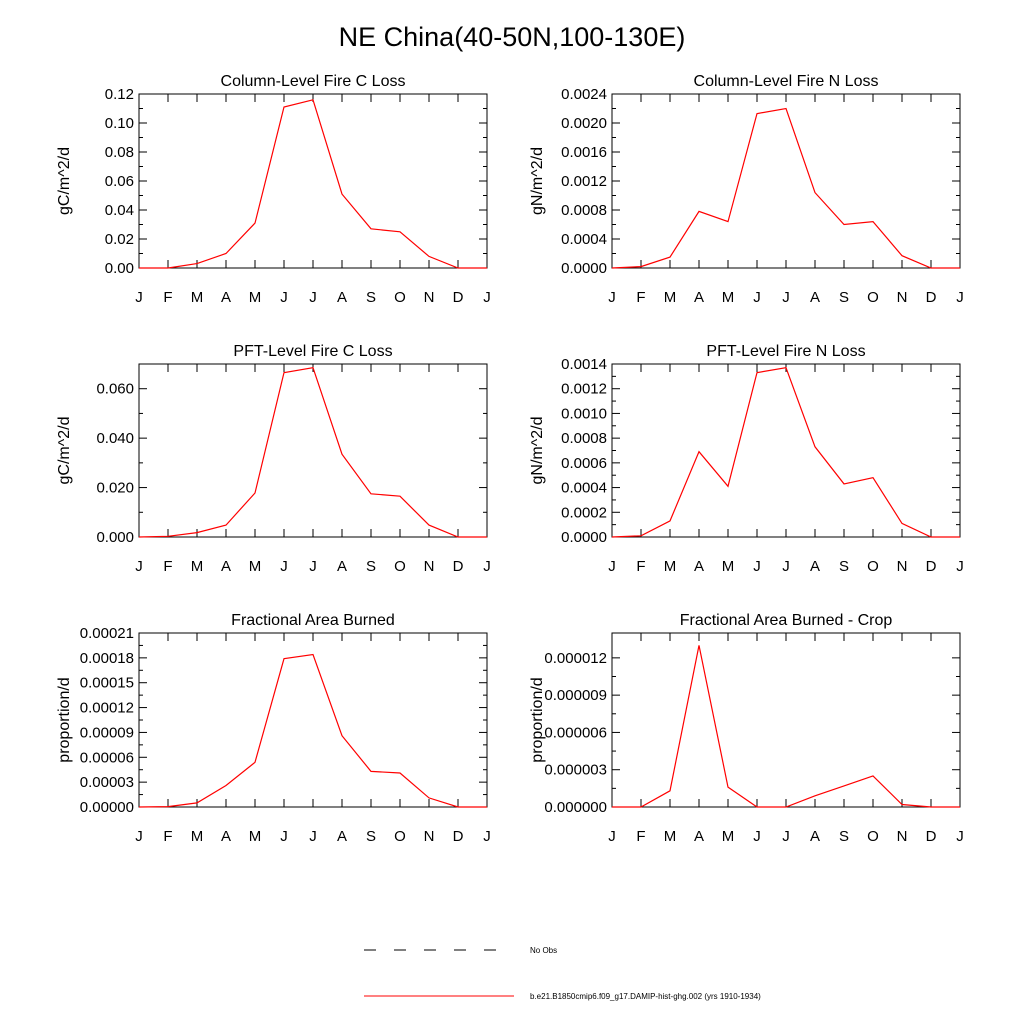 This screenshot has width=1024, height=1024. What do you see at coordinates (64, 719) in the screenshot?
I see `y-axis-label: proportion/d` at bounding box center [64, 719].